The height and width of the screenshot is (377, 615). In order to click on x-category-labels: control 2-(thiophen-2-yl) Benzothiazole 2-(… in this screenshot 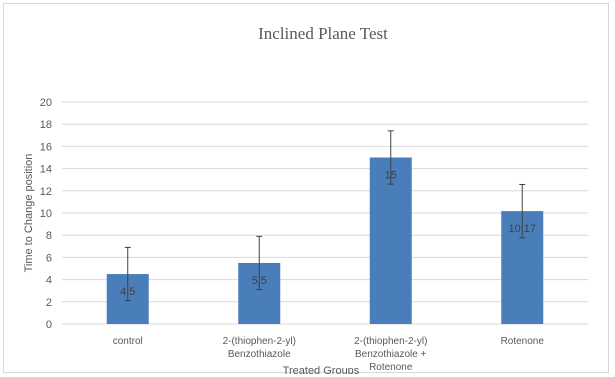, I will do `click(329, 354)`.